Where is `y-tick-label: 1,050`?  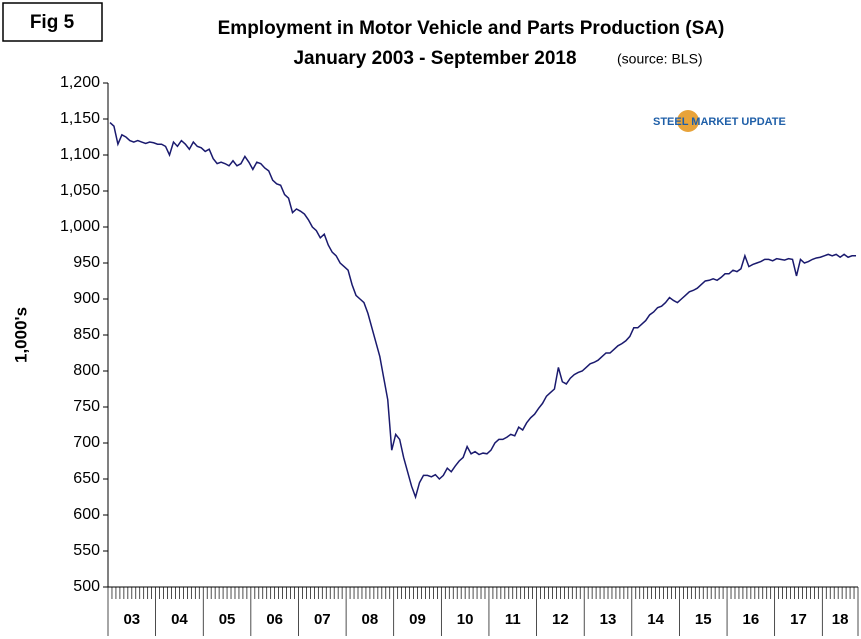
y-tick-label: 1,050 is located at coordinates (80, 190).